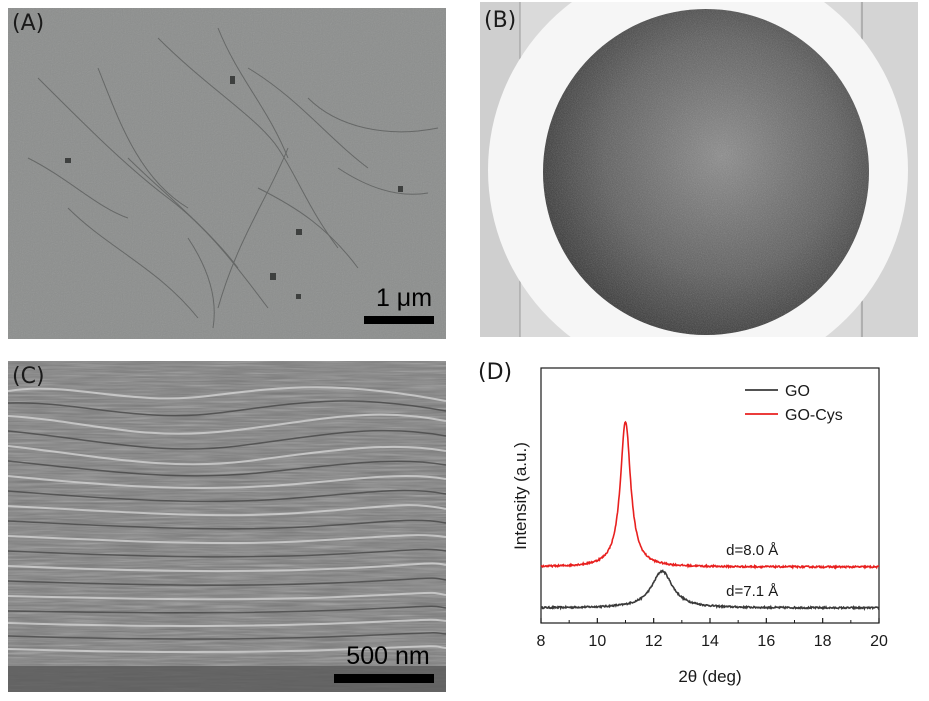  I want to click on panel-label: (D), so click(495, 372).